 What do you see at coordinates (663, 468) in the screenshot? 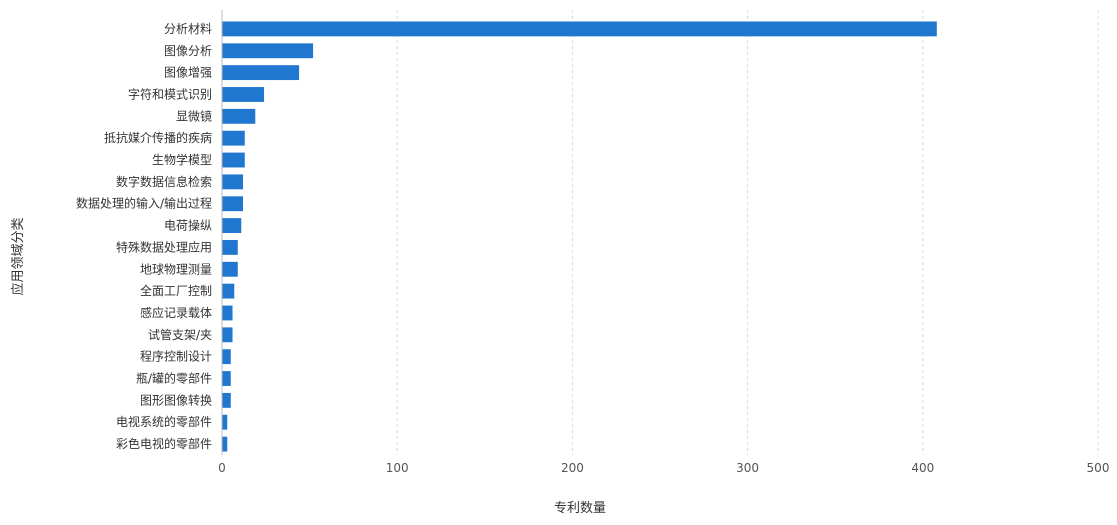
I see `x-tick-labels: 0 100 200 300 400 500` at bounding box center [663, 468].